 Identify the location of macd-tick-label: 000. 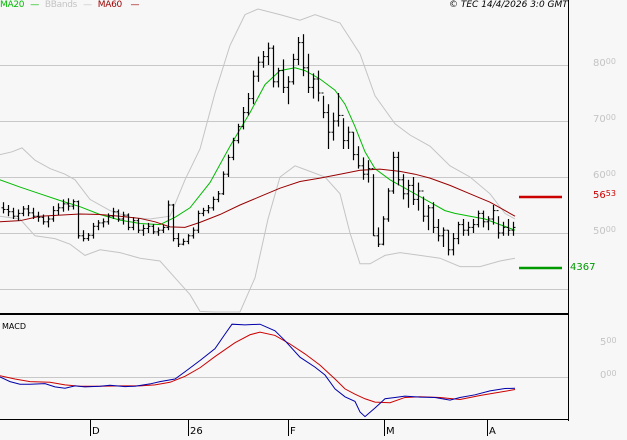
(608, 375).